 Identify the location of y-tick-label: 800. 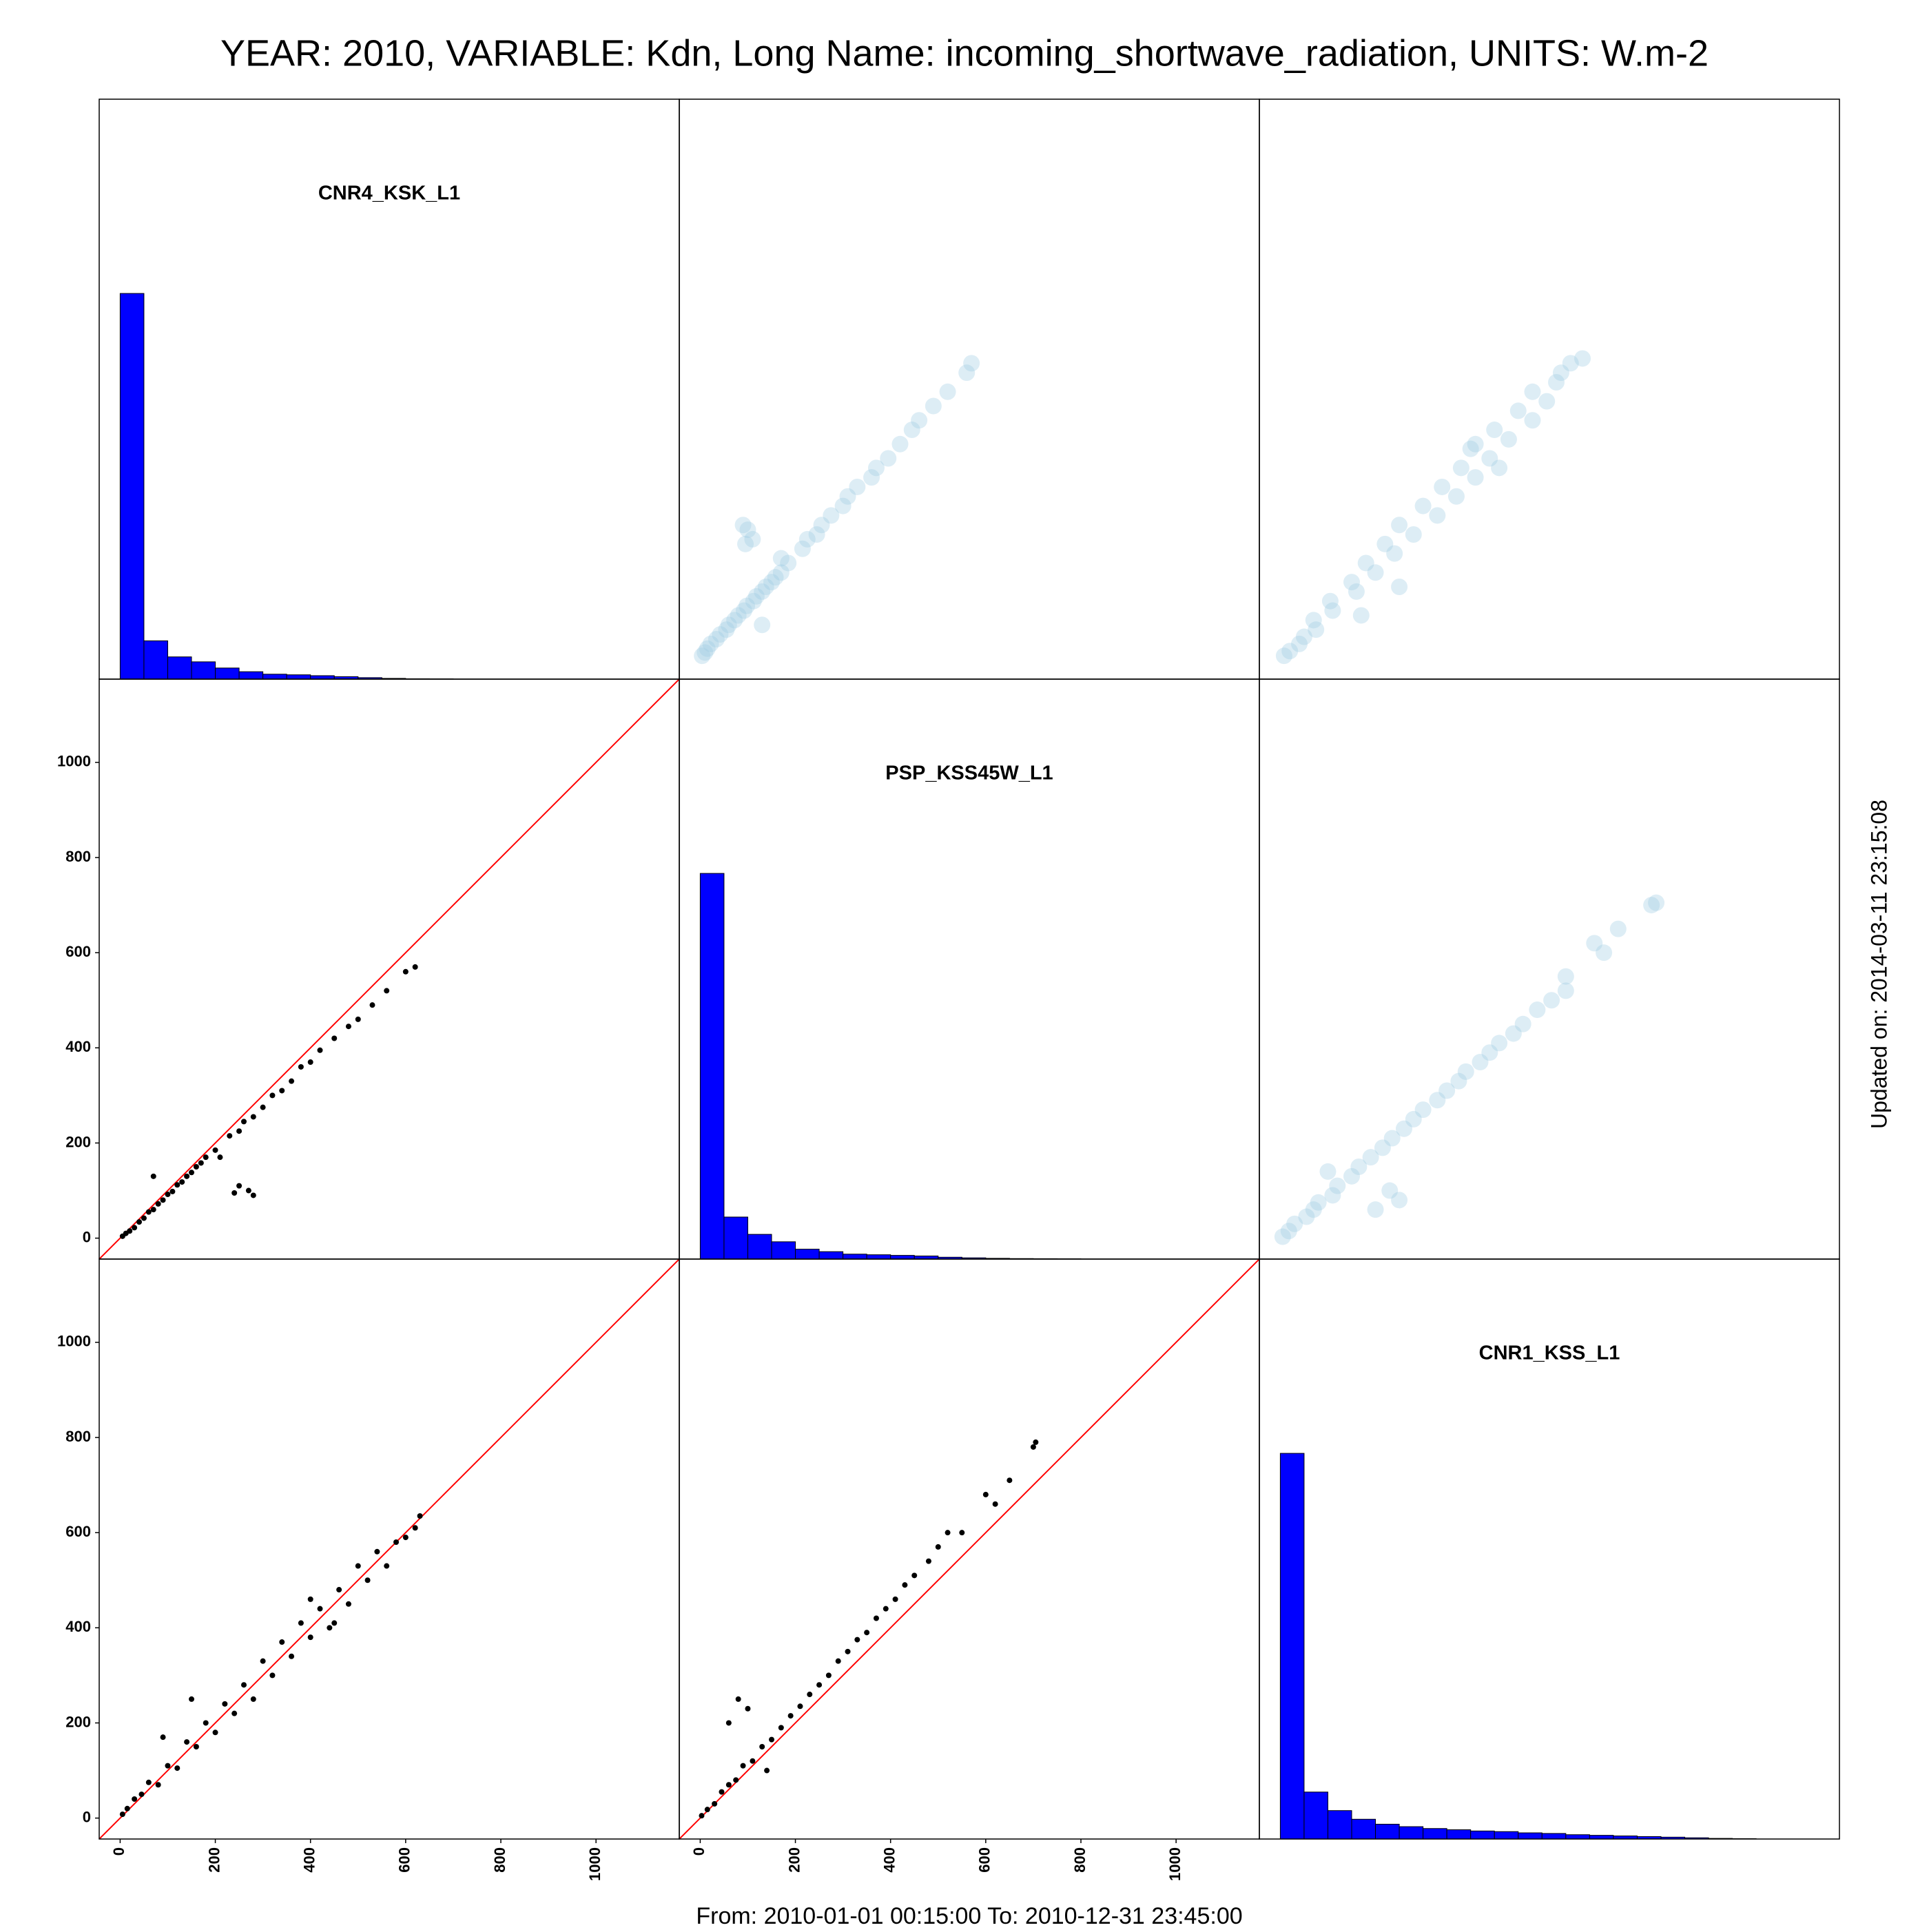
(78, 1436).